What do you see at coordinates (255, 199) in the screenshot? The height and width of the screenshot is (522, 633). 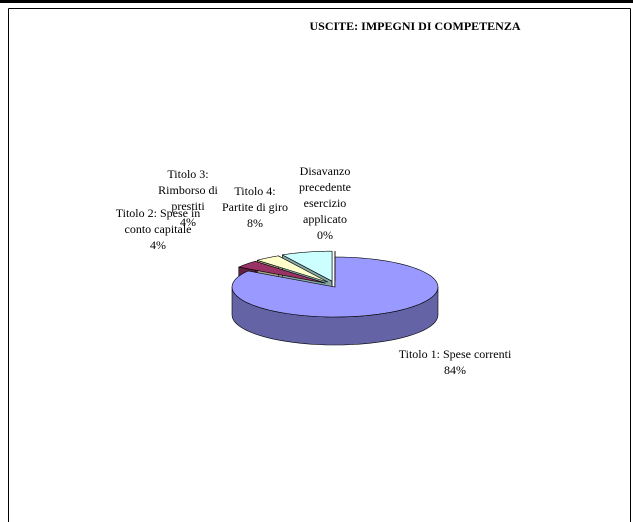 I see `category-label: Titolo 4: Partite di giro` at bounding box center [255, 199].